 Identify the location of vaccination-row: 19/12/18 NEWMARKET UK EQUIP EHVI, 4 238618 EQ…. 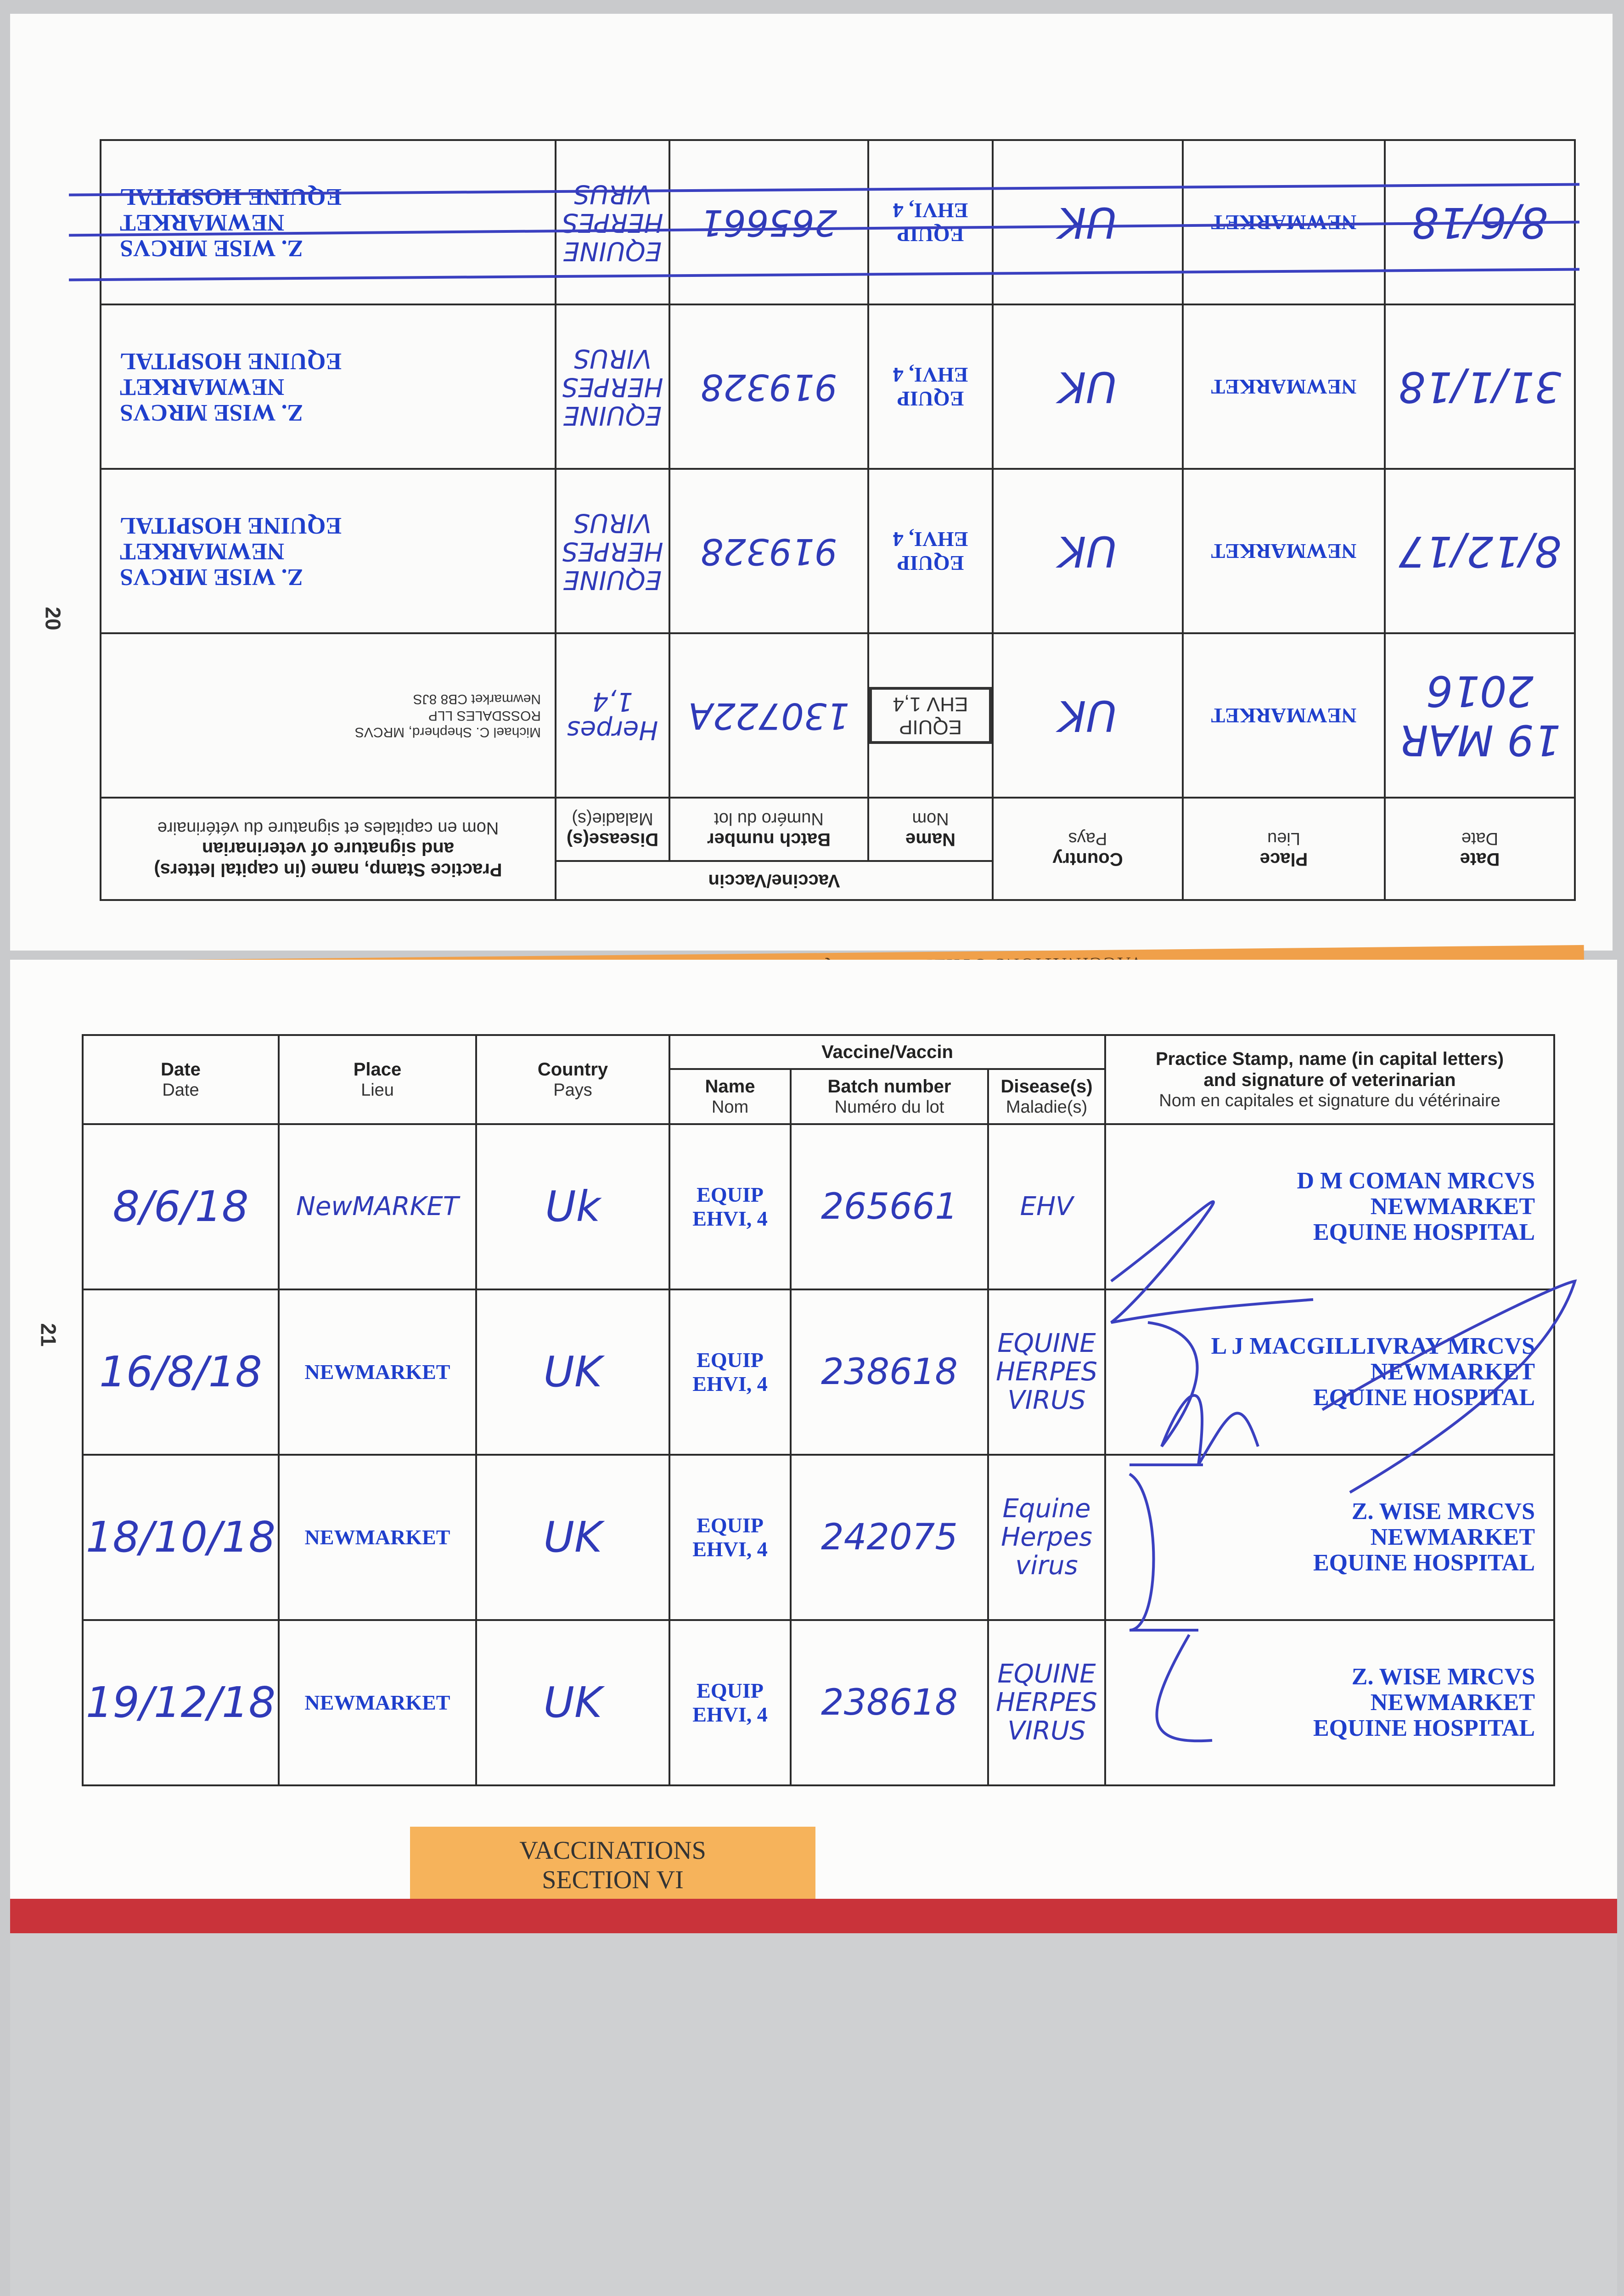
(819, 1703).